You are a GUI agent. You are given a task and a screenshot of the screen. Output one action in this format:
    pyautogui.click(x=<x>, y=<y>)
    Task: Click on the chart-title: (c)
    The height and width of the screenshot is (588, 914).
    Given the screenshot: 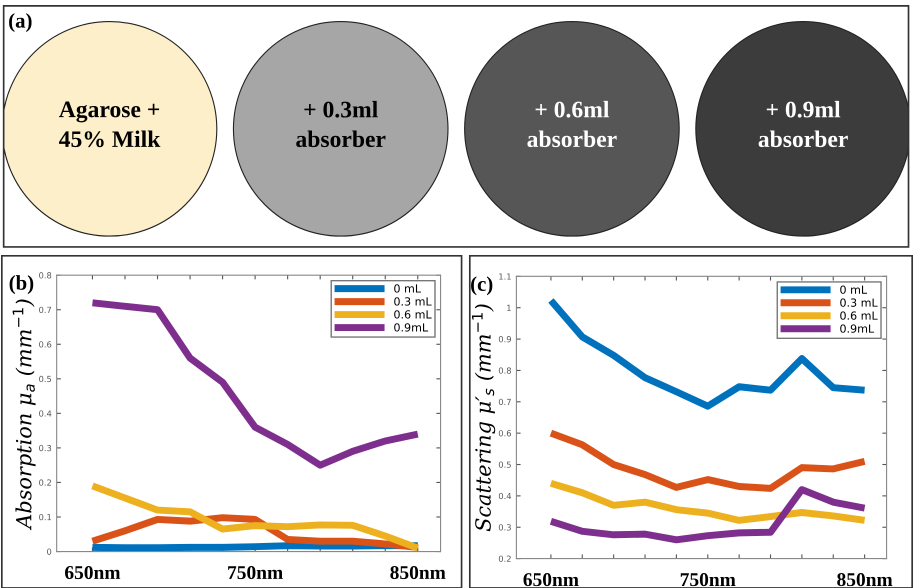 What is the action you would take?
    pyautogui.click(x=481, y=286)
    